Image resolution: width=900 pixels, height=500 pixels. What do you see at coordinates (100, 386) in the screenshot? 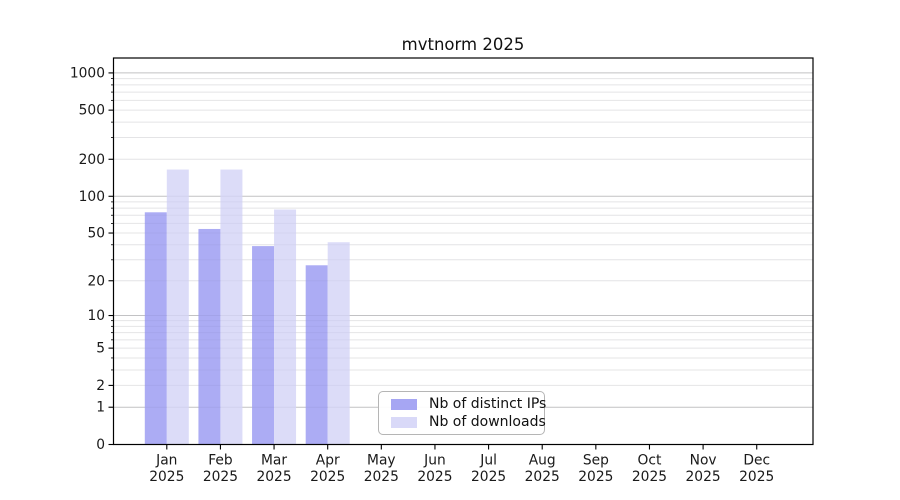
I see `y-tick-label: 2` at bounding box center [100, 386].